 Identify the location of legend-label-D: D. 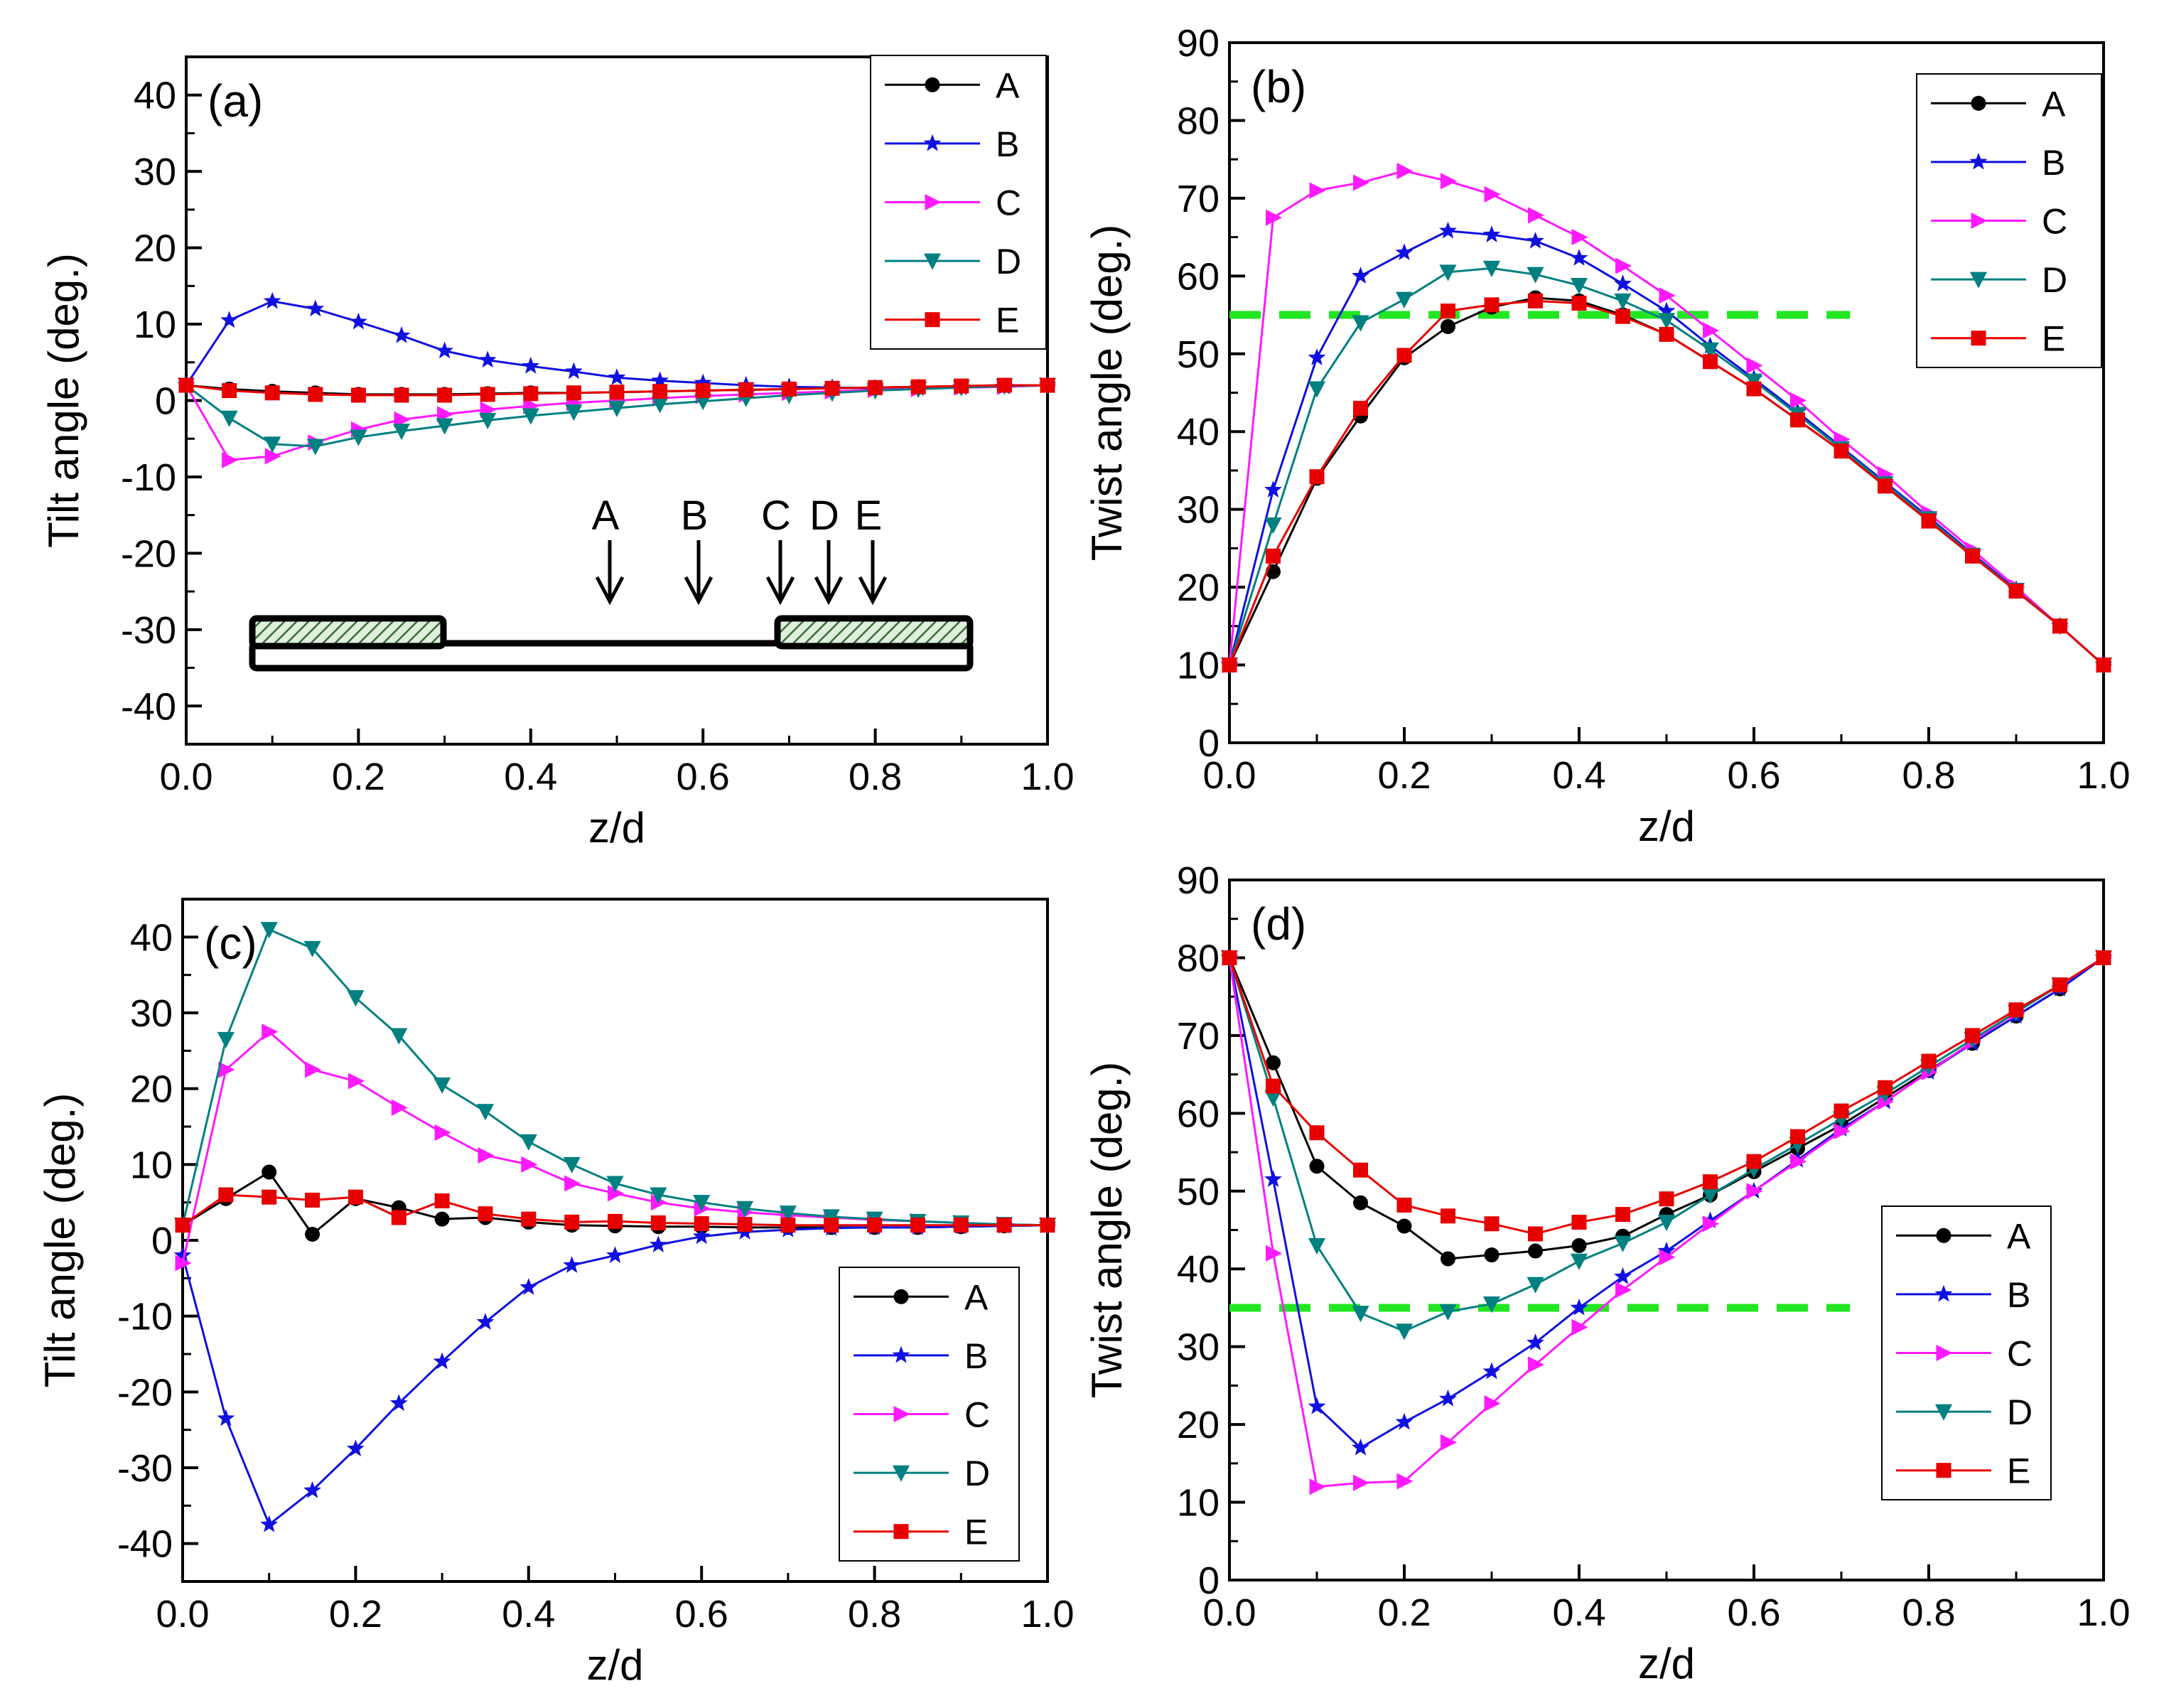
(1008, 261).